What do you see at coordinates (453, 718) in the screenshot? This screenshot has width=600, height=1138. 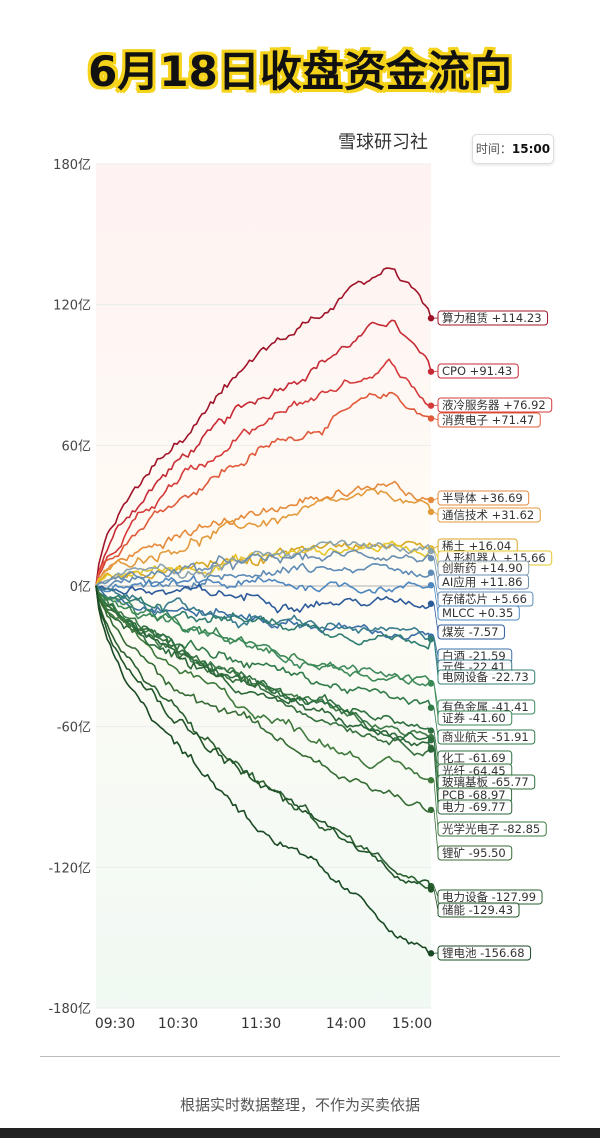 I see `series-name: 证券` at bounding box center [453, 718].